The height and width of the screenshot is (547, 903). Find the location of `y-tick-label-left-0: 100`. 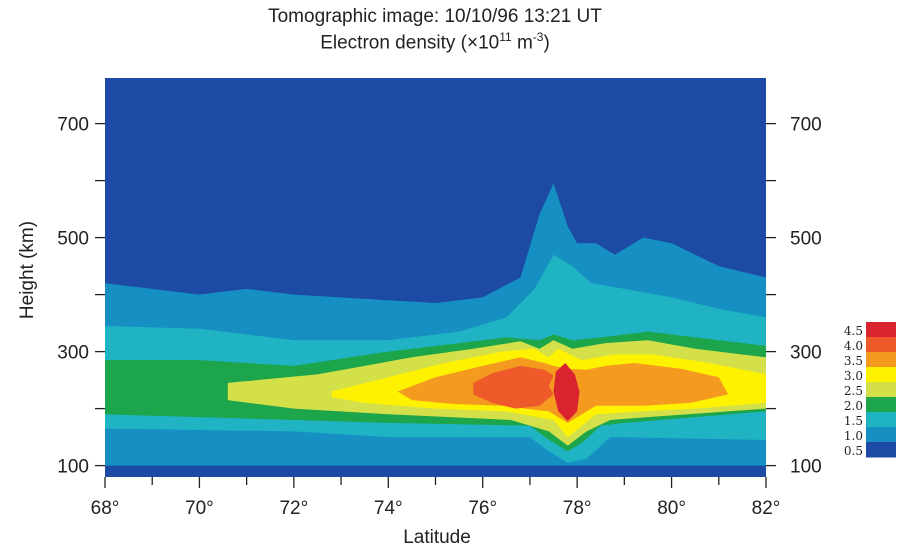

y-tick-label-left-0: 100 is located at coordinates (73, 467).